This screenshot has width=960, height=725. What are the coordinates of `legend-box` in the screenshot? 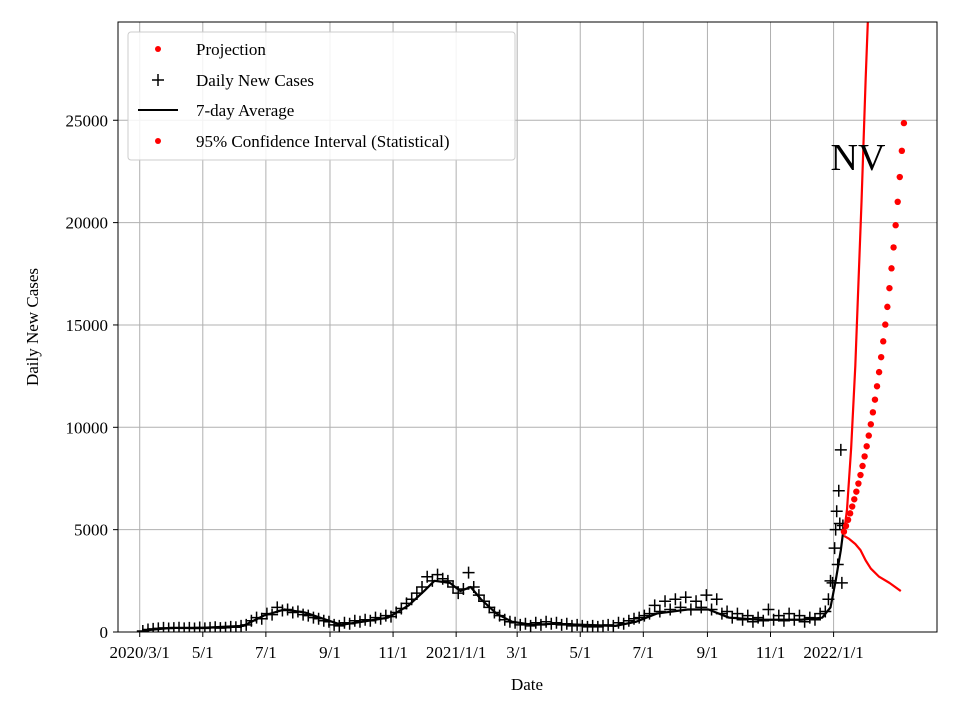 It's located at (321, 96).